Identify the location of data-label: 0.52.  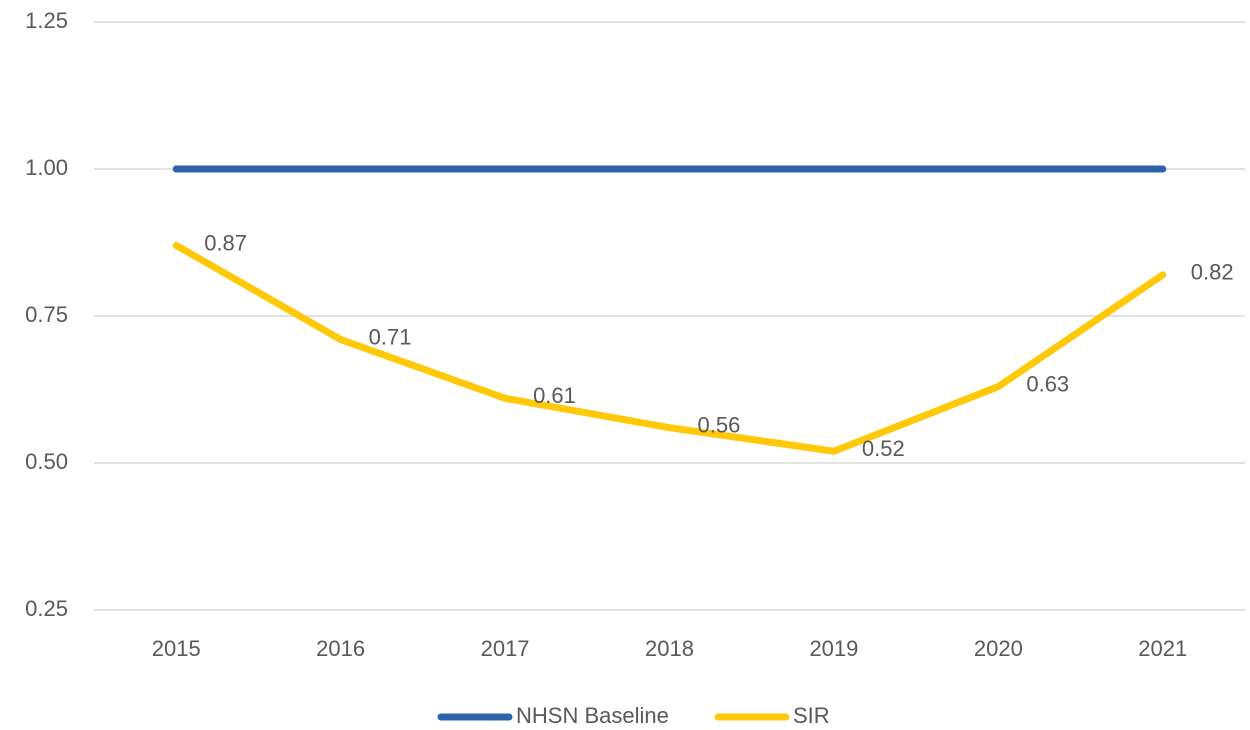
(883, 448).